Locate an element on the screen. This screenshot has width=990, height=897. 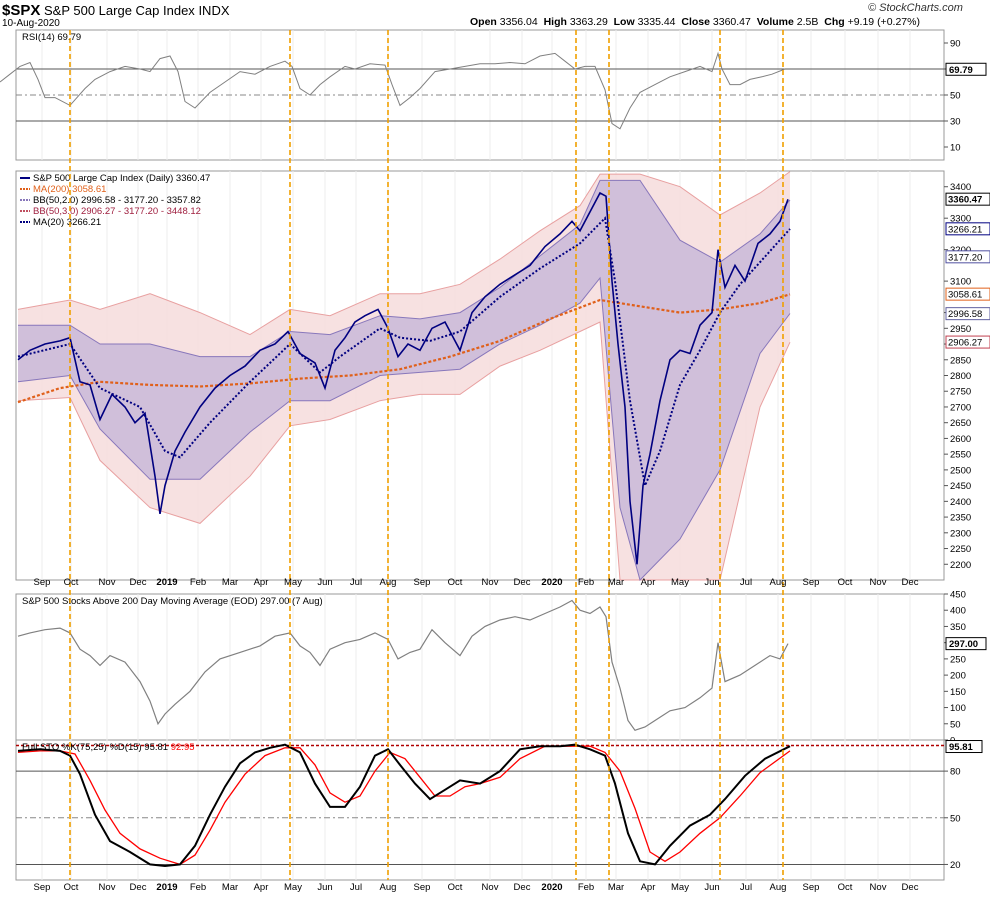
rsi-value-box is located at coordinates (966, 69).